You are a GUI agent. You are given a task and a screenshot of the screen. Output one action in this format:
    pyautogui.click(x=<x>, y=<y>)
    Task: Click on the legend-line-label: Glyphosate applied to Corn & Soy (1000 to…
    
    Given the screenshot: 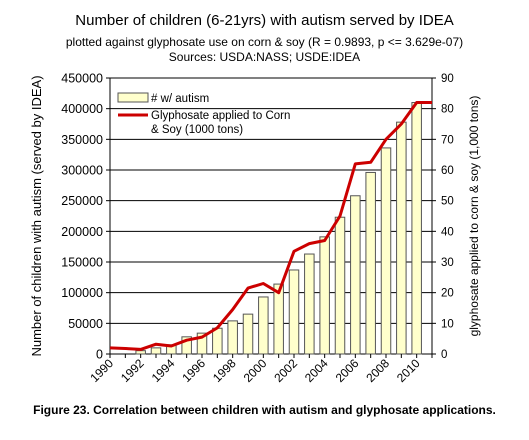 What is the action you would take?
    pyautogui.click(x=220, y=123)
    